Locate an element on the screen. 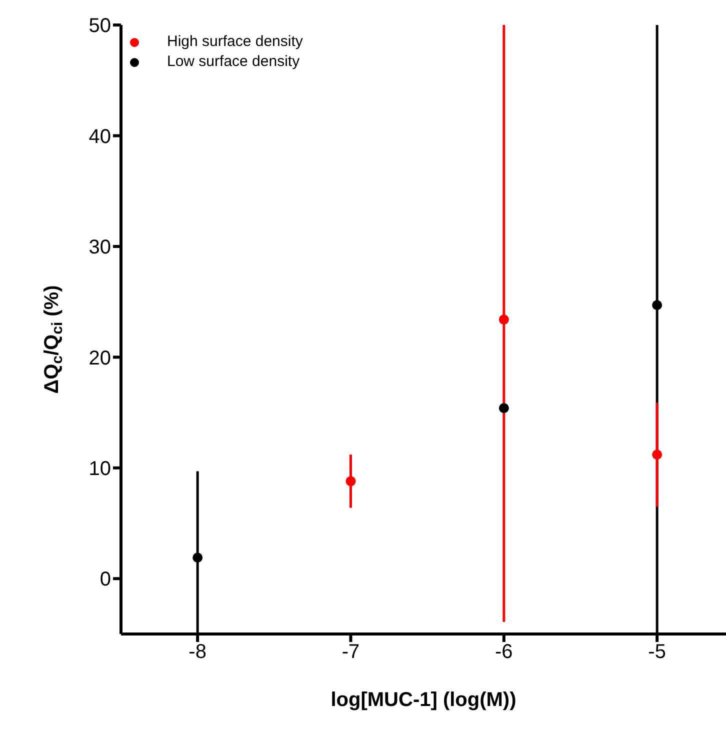 This screenshot has height=729, width=726. y-tick-label: 50 is located at coordinates (99, 26).